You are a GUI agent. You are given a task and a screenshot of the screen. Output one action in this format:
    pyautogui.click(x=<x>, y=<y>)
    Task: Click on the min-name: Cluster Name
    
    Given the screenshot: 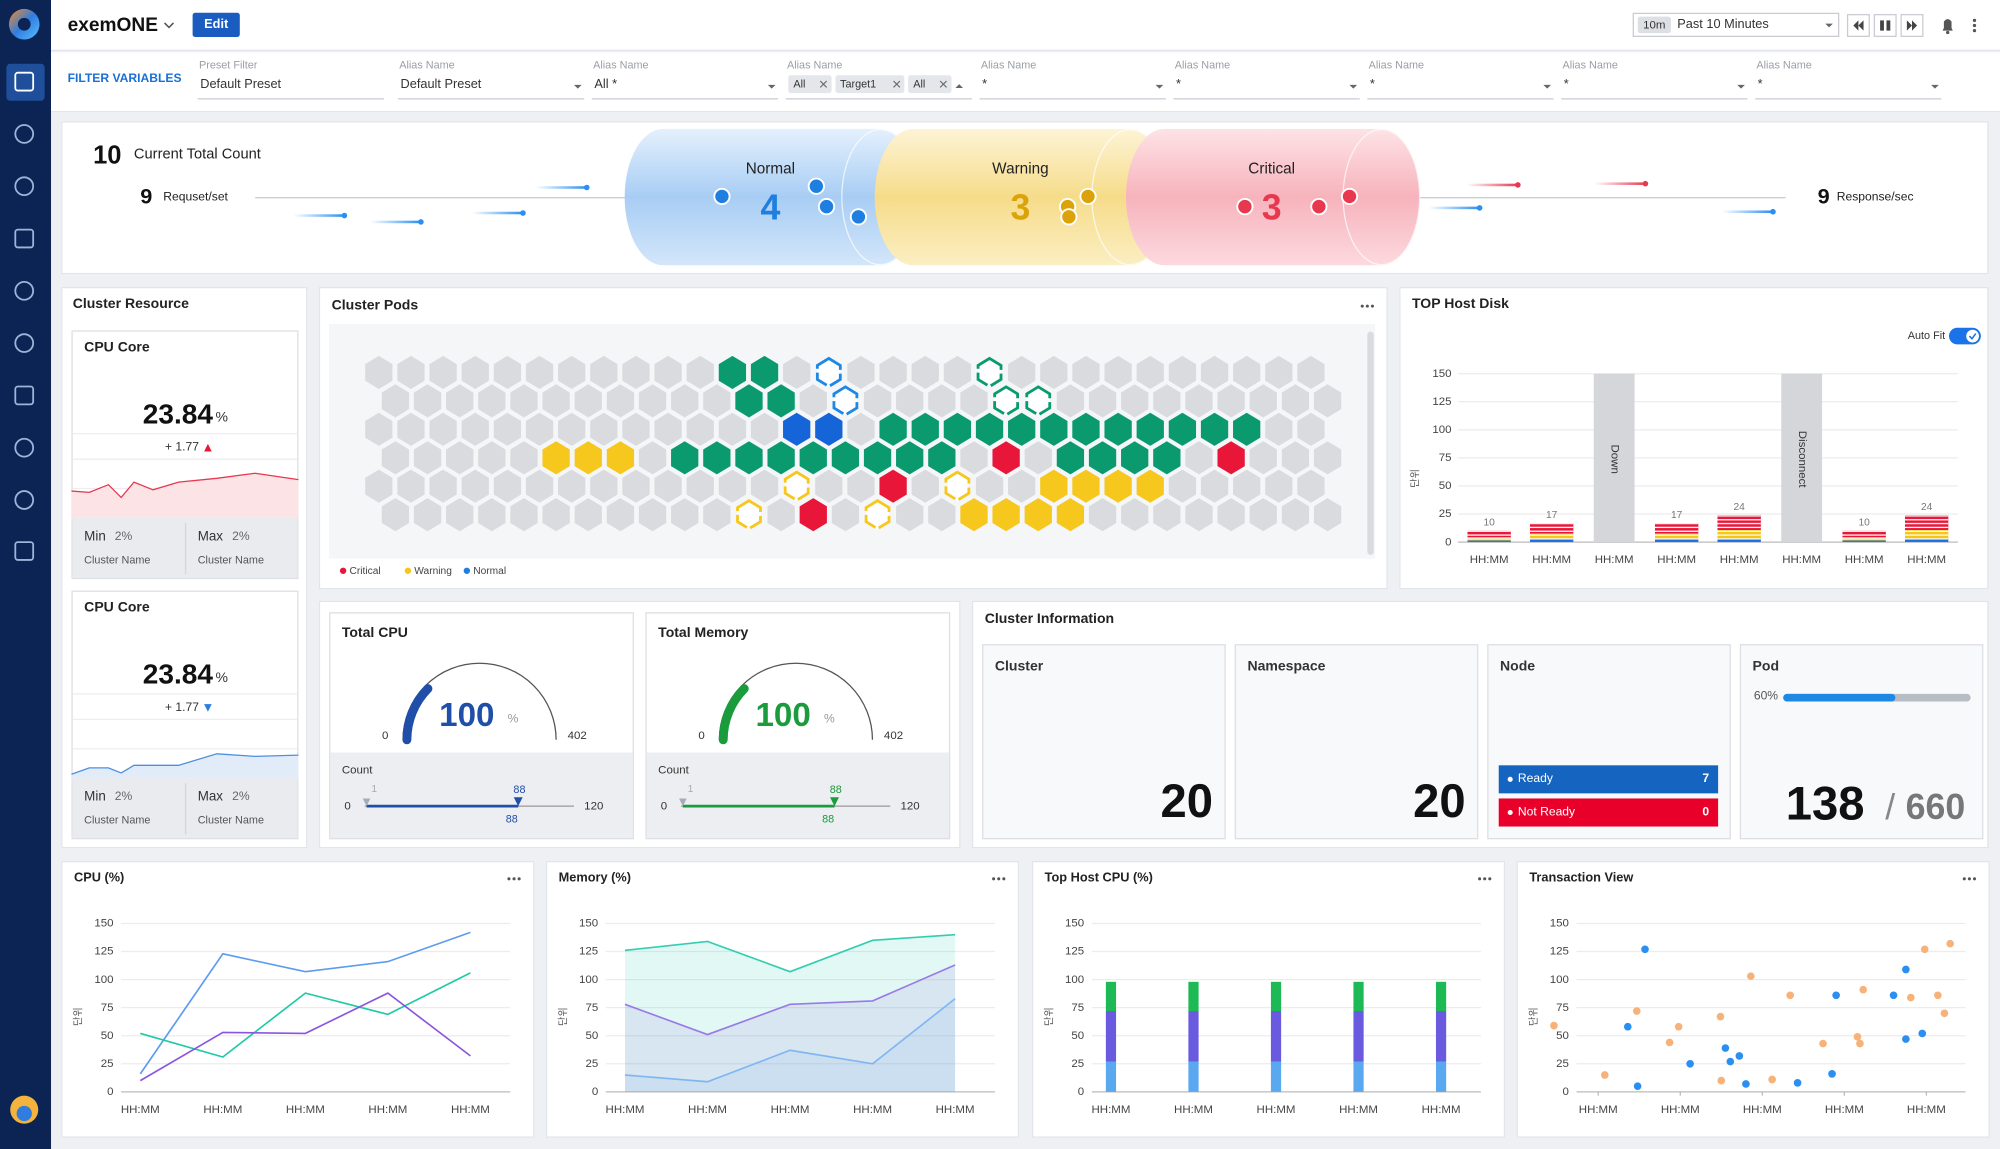 What is the action you would take?
    pyautogui.click(x=117, y=560)
    